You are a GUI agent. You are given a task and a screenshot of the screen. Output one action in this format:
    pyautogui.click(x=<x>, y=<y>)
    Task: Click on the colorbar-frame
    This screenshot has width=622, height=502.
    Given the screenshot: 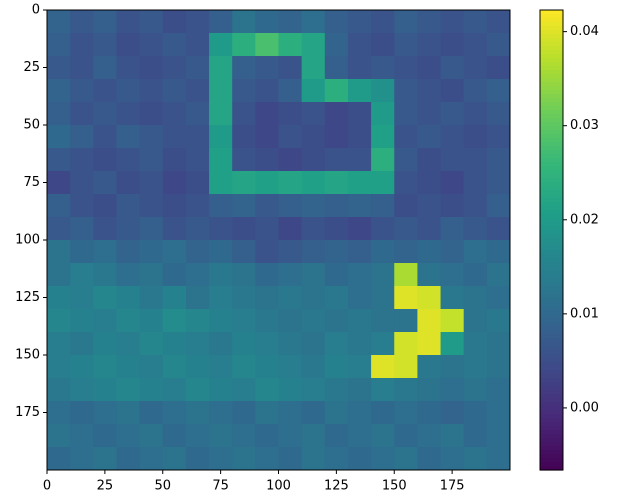 What is the action you would take?
    pyautogui.click(x=551, y=240)
    